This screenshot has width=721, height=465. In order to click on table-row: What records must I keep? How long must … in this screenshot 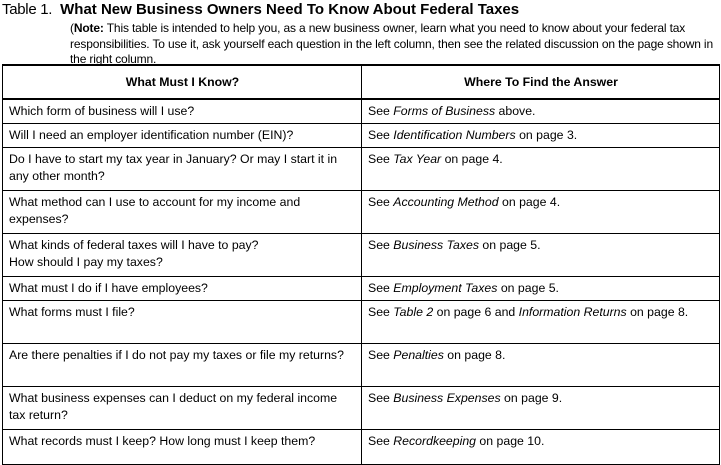, I will do `click(361, 447)`.